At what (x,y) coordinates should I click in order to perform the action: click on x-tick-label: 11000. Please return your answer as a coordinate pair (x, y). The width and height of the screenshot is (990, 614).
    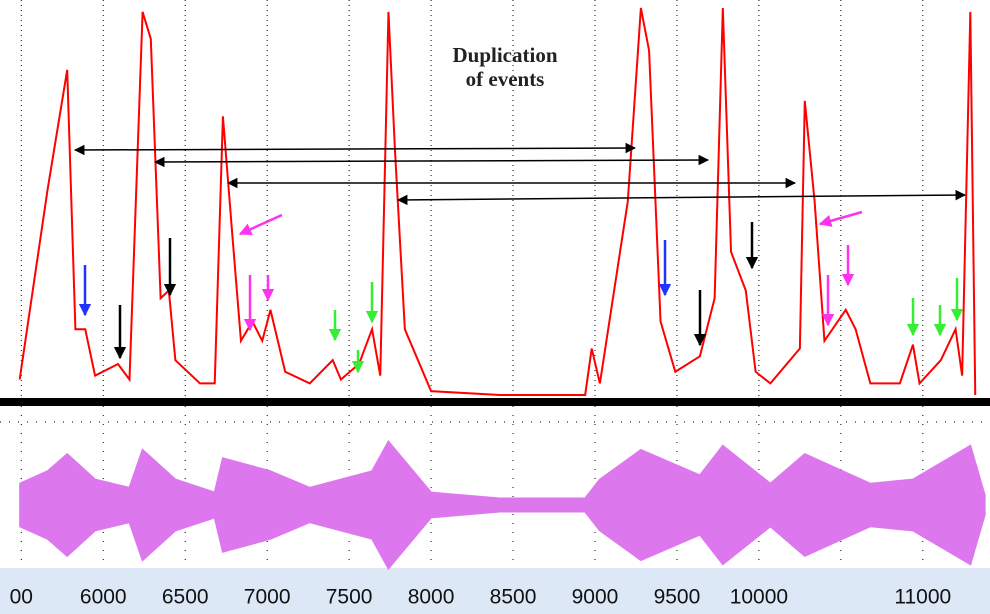
    Looking at the image, I should click on (922, 597).